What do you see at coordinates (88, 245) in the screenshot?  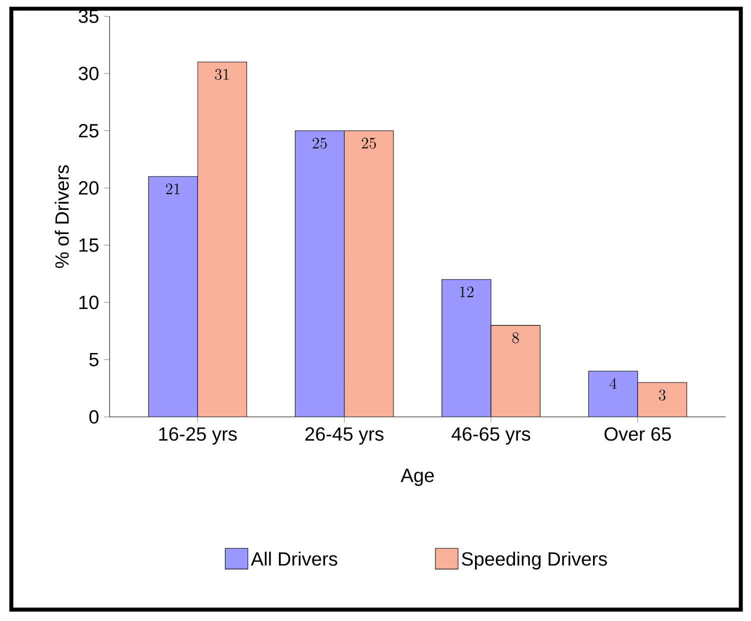 I see `y-tick-label: 15` at bounding box center [88, 245].